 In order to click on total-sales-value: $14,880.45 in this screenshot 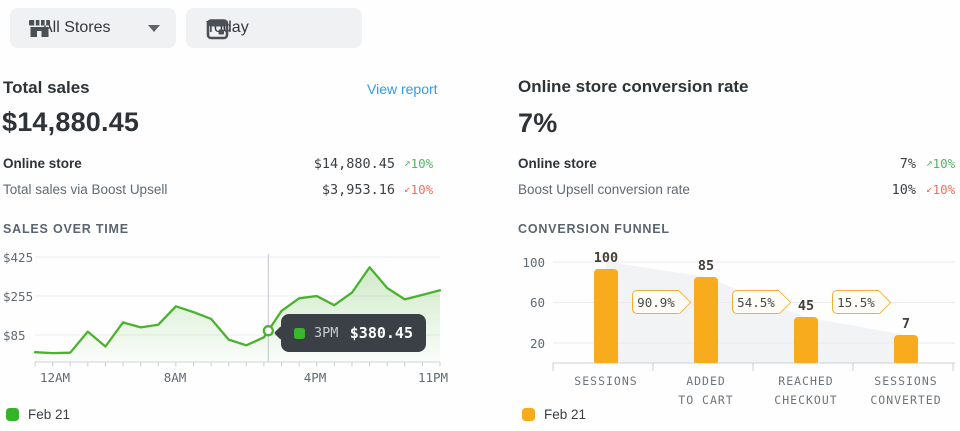, I will do `click(71, 122)`.